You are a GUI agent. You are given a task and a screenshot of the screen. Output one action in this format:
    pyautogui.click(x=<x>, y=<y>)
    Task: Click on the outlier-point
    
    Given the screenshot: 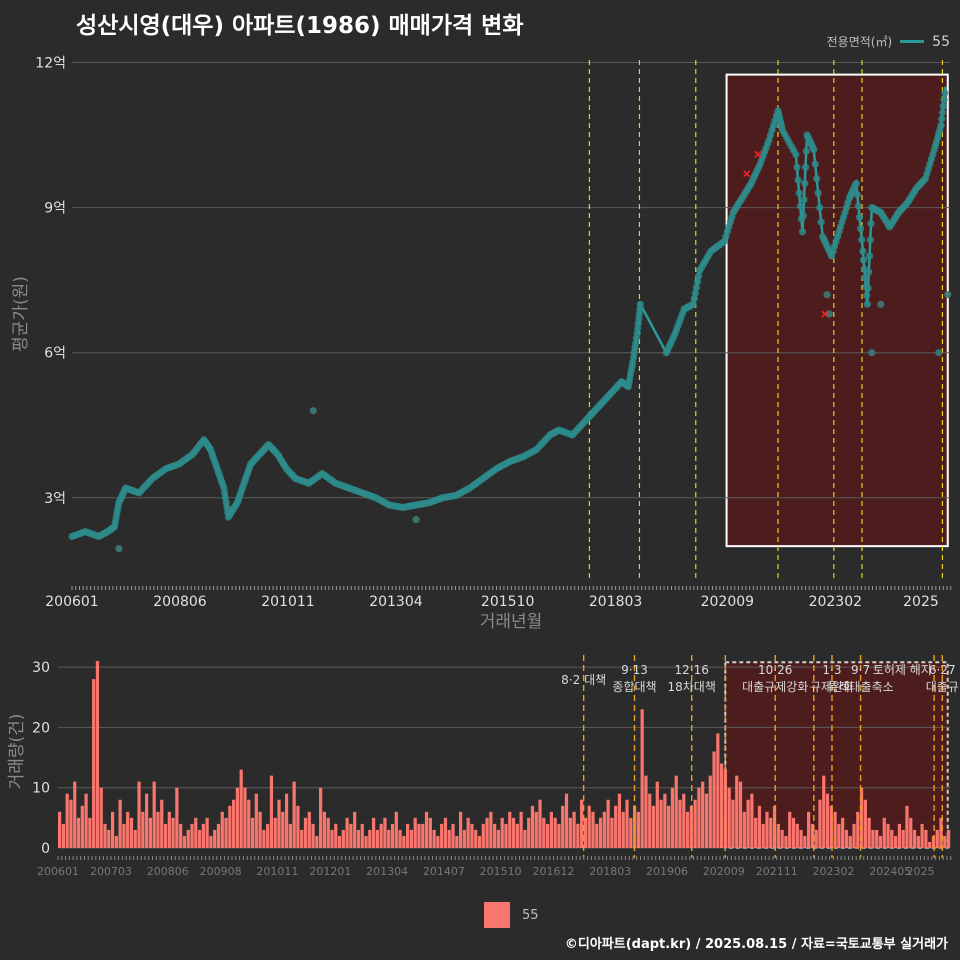 What is the action you would take?
    pyautogui.click(x=881, y=304)
    